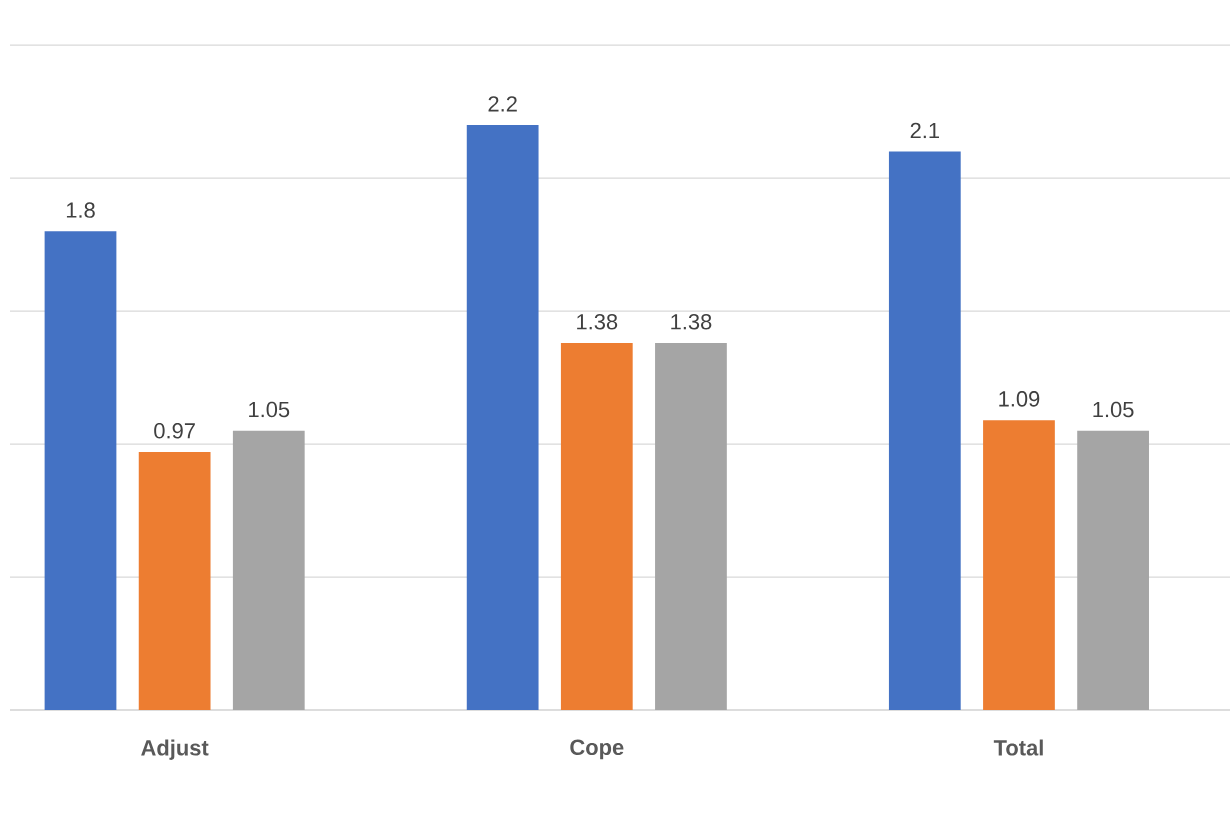 The image size is (1230, 813). What do you see at coordinates (597, 749) in the screenshot?
I see `x-tick-label: Cope` at bounding box center [597, 749].